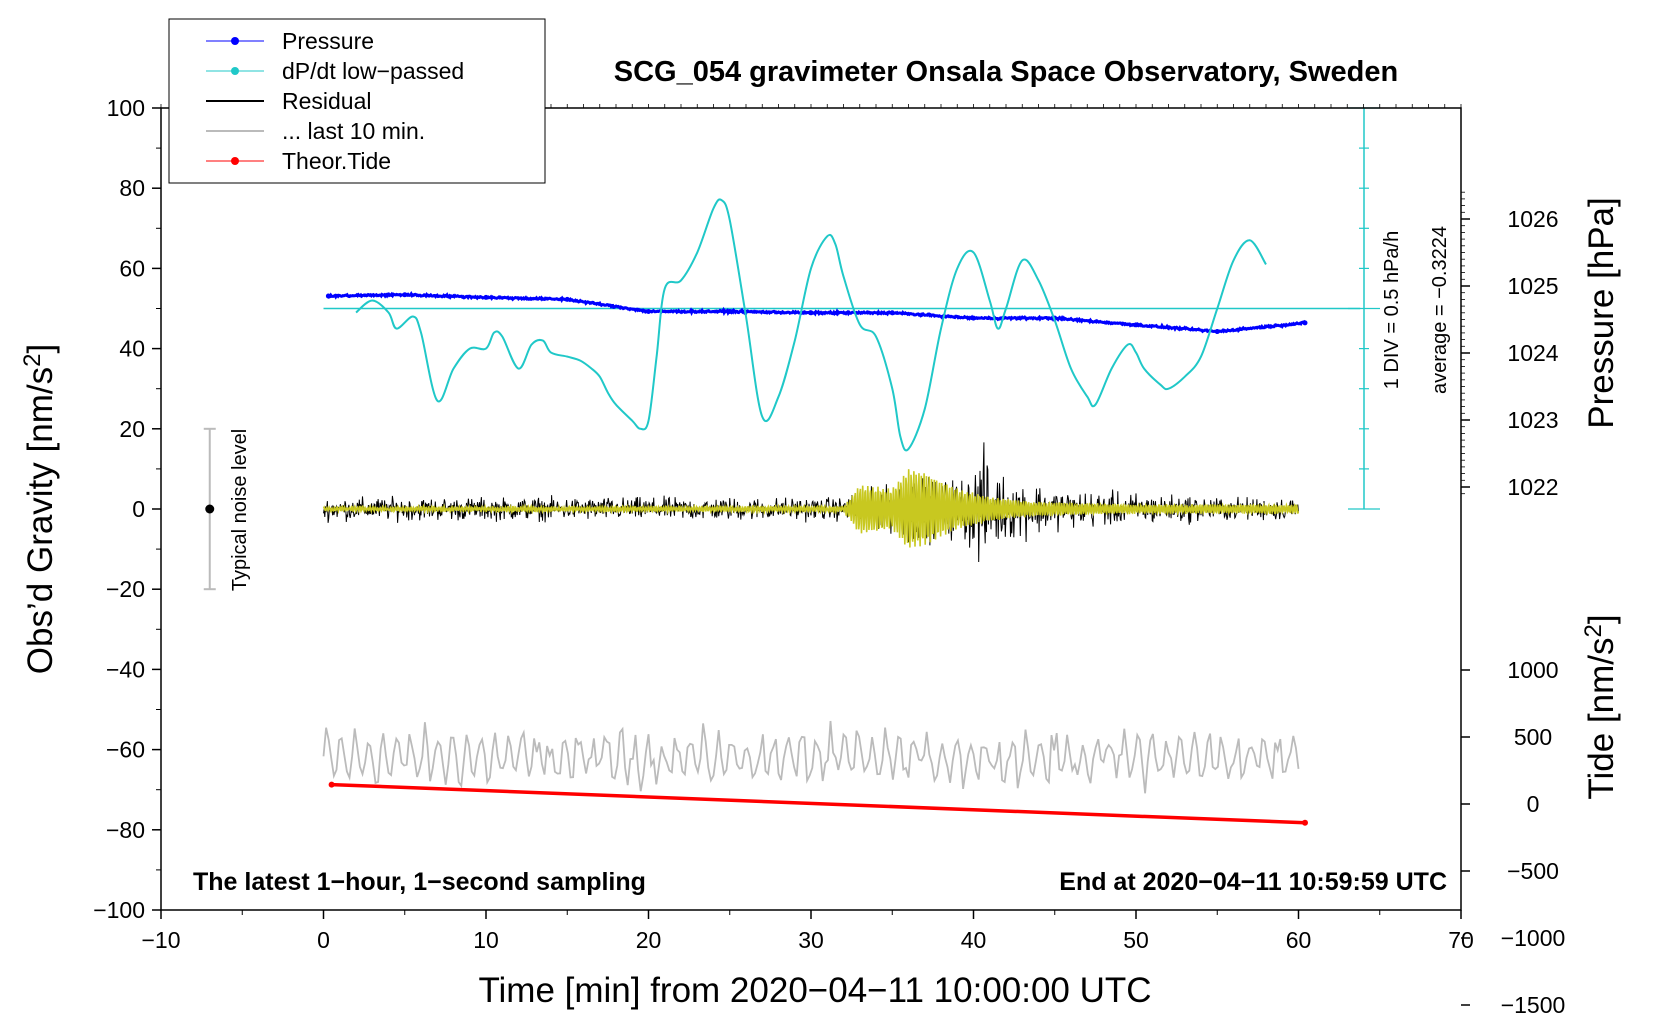 This screenshot has width=1660, height=1020. What do you see at coordinates (1532, 286) in the screenshot?
I see `pressure-tick-label: 1025` at bounding box center [1532, 286].